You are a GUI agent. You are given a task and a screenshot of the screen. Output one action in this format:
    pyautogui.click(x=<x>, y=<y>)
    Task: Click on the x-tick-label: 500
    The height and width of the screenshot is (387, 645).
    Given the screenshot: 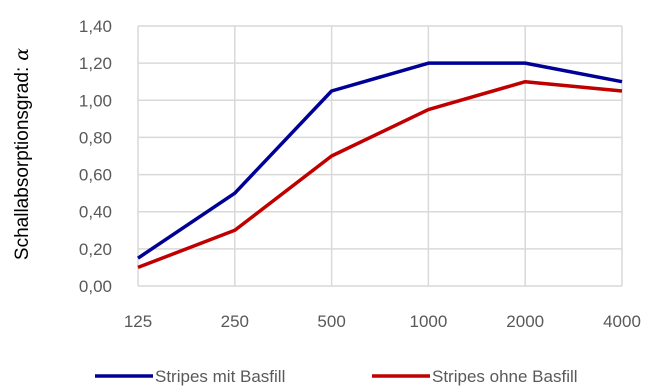 What is the action you would take?
    pyautogui.click(x=331, y=321)
    